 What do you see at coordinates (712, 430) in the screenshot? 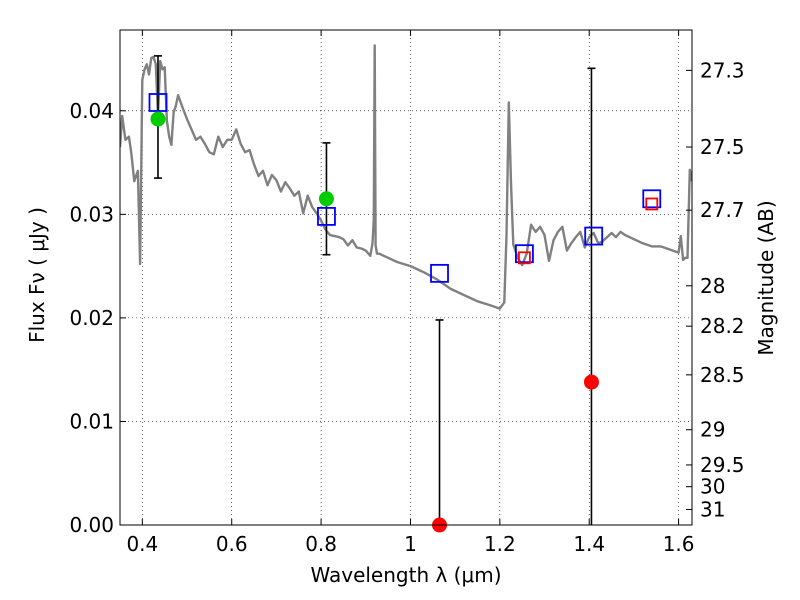
I see `y2-tick-label: 29` at bounding box center [712, 430].